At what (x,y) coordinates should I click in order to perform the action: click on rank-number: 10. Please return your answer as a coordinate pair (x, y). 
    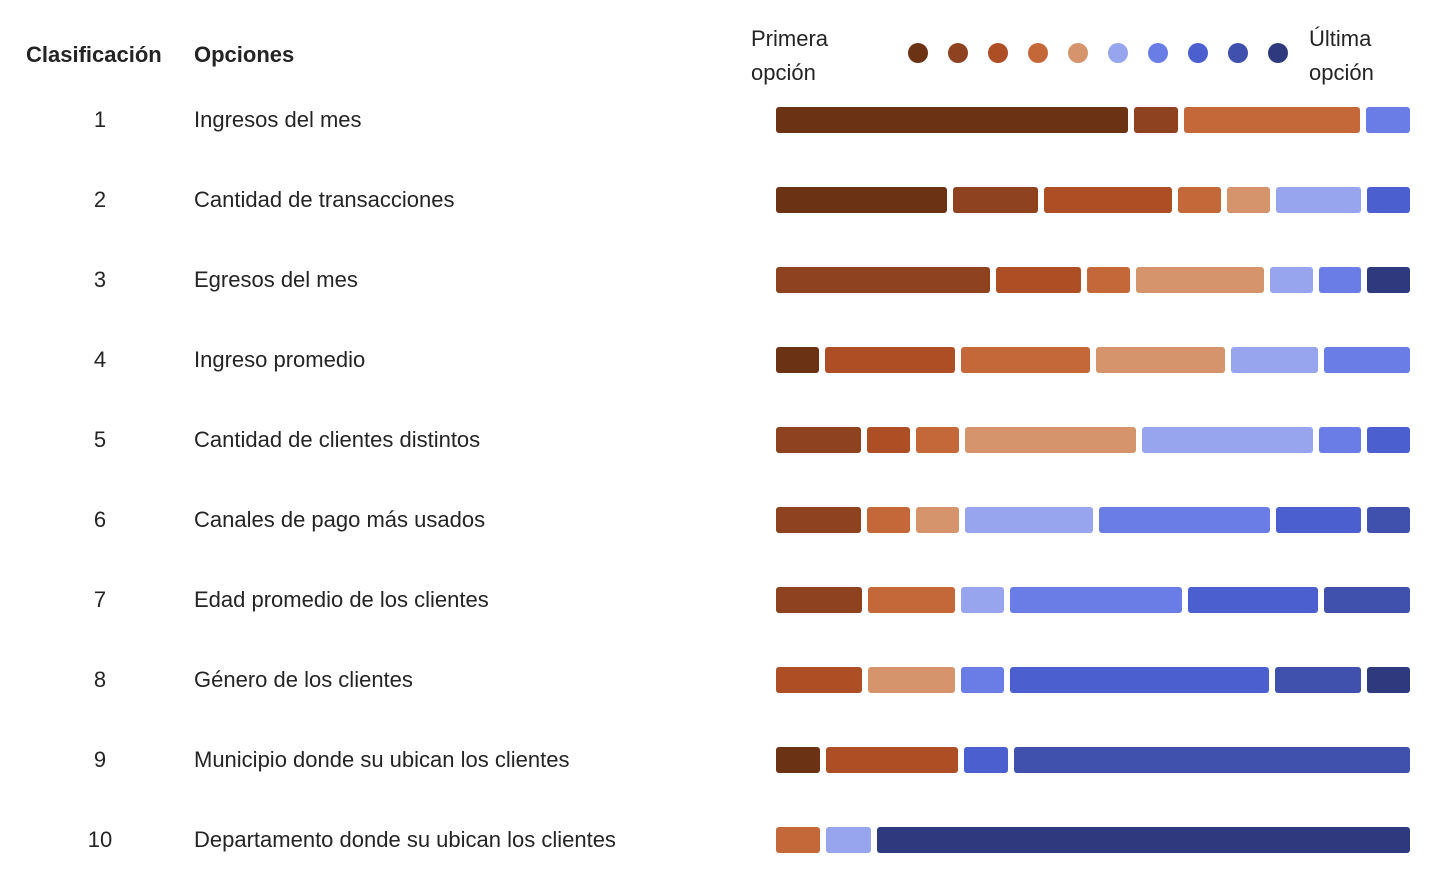
    Looking at the image, I should click on (100, 839).